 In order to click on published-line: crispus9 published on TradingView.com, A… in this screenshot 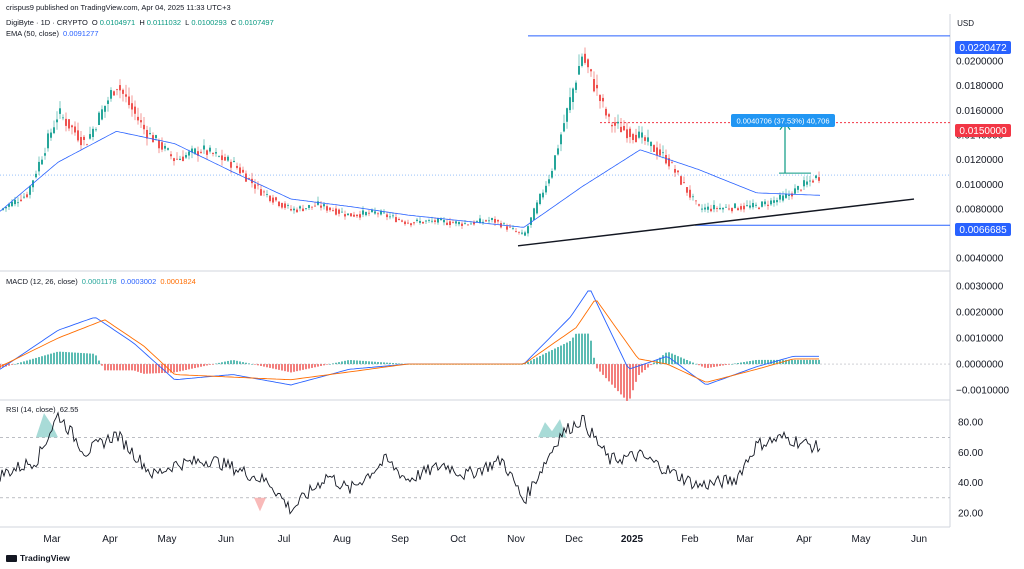, I will do `click(118, 7)`.